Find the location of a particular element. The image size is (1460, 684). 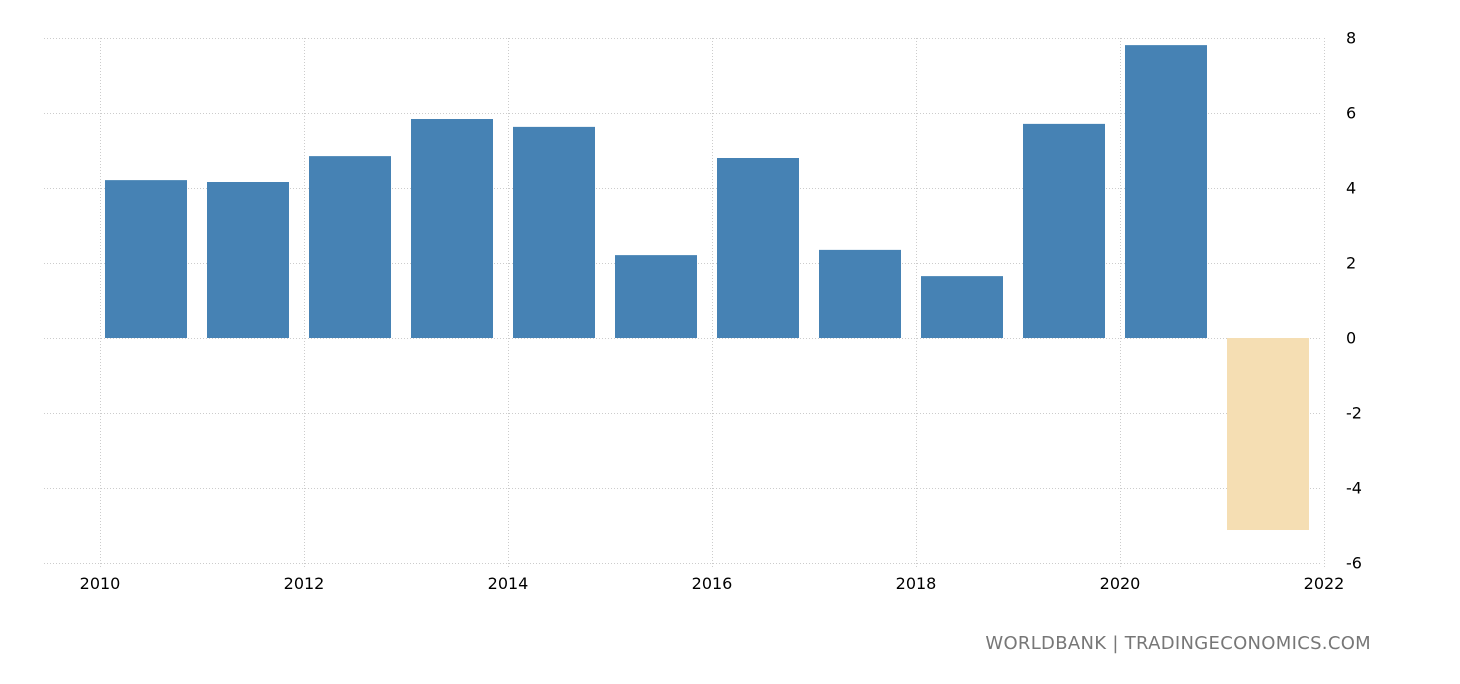

y-tick-label: 6 is located at coordinates (1351, 113).